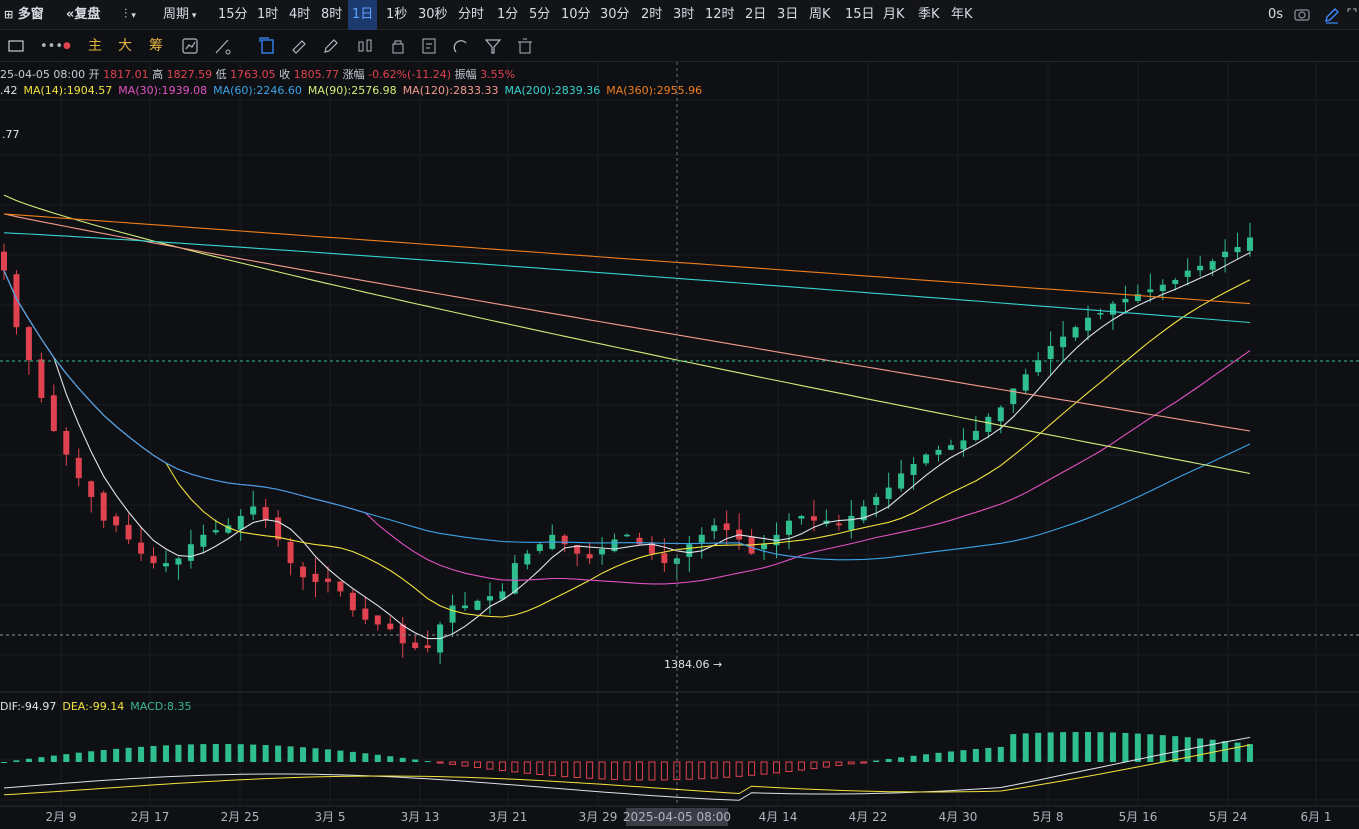  I want to click on interval-2: 4时, so click(300, 14).